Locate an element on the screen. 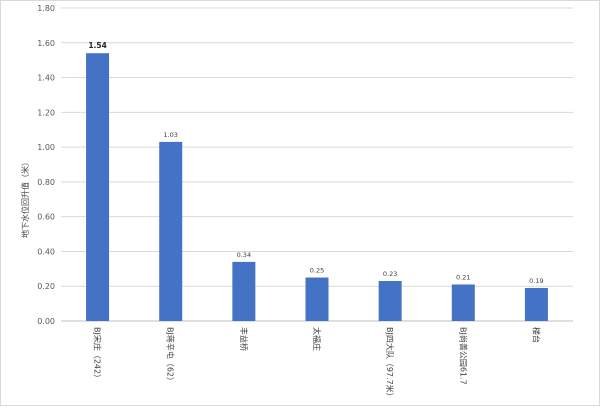 The height and width of the screenshot is (407, 600). data-label: 0.19 is located at coordinates (536, 281).